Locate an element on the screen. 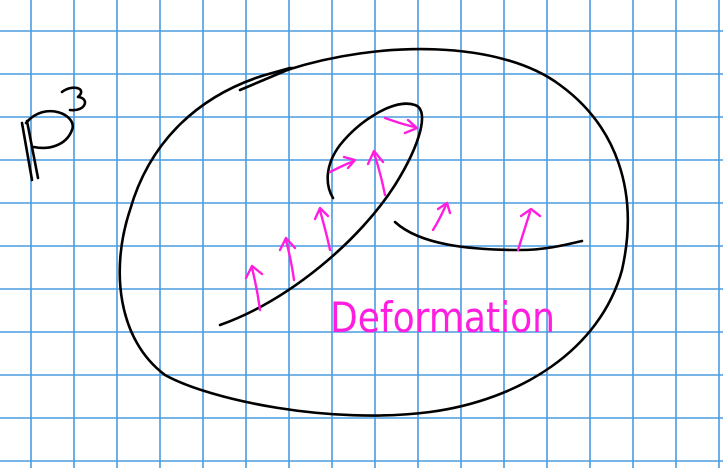  curve-lower-right is located at coordinates (488, 236).